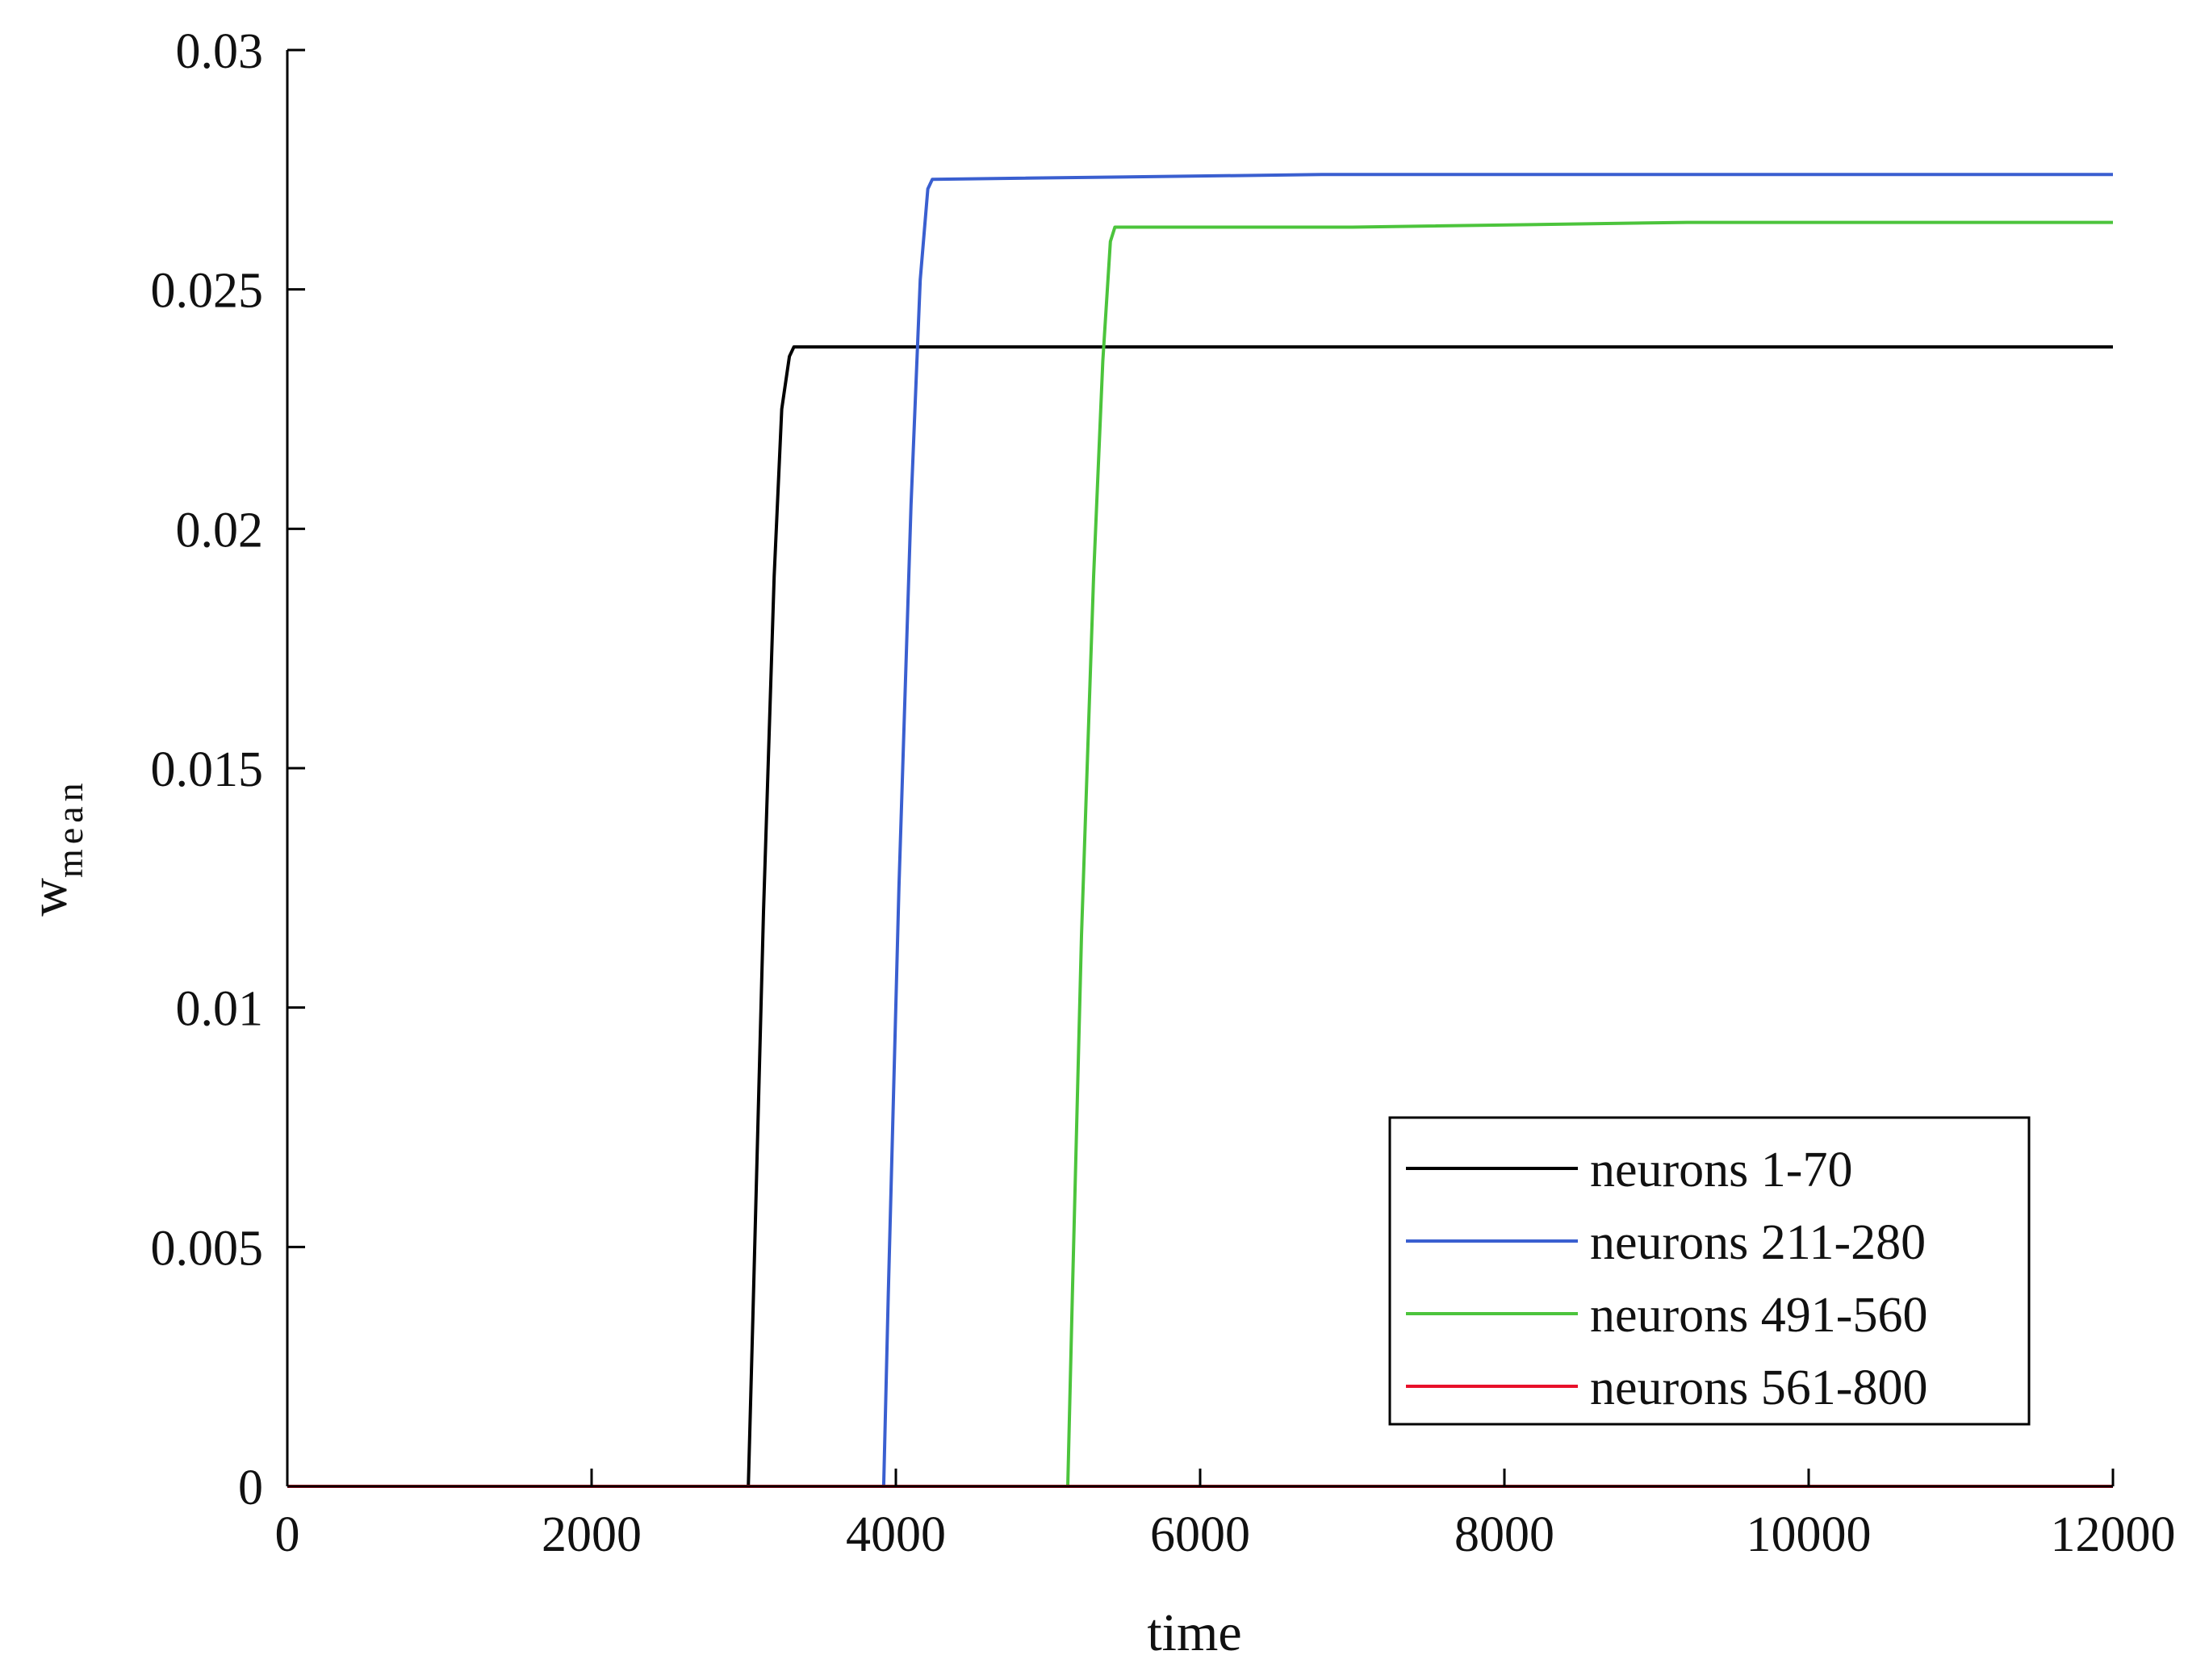 The height and width of the screenshot is (1680, 2188). Describe the element at coordinates (251, 1488) in the screenshot. I see `y-tick-label: 0` at that location.